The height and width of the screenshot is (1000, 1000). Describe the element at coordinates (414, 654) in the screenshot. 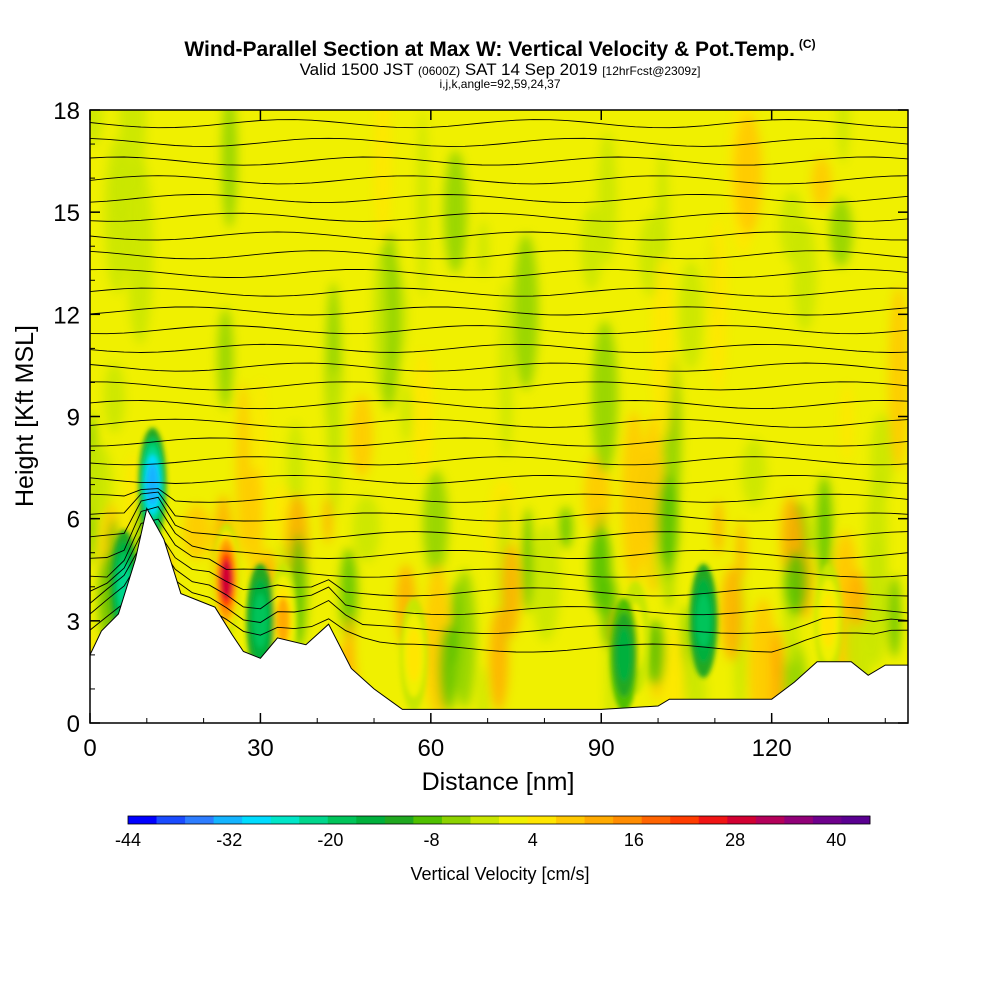

I see `updraft-core` at that location.